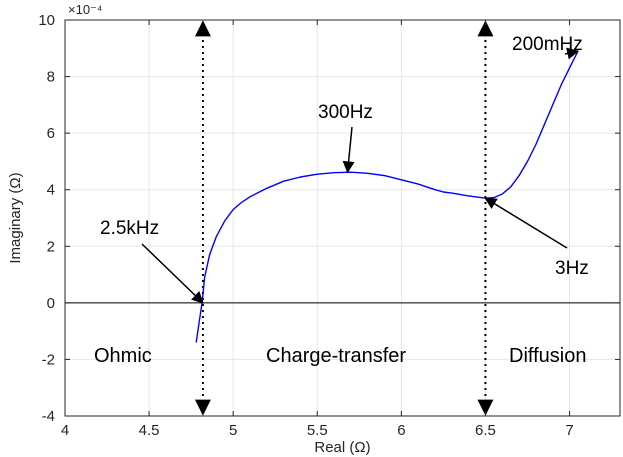 The height and width of the screenshot is (457, 623). I want to click on region-label-ohmic: Ohmic, so click(123, 356).